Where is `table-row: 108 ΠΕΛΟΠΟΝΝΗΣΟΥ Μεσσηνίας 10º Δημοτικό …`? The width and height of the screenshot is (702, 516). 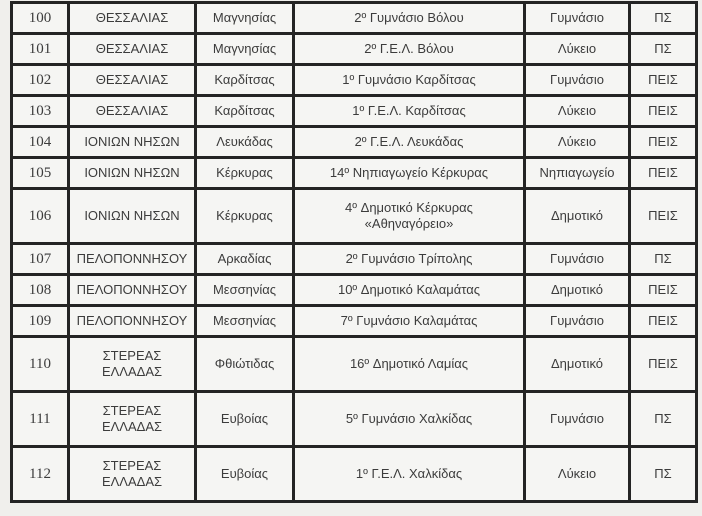 table-row: 108 ΠΕΛΟΠΟΝΝΗΣΟΥ Μεσσηνίας 10º Δημοτικό … is located at coordinates (354, 290).